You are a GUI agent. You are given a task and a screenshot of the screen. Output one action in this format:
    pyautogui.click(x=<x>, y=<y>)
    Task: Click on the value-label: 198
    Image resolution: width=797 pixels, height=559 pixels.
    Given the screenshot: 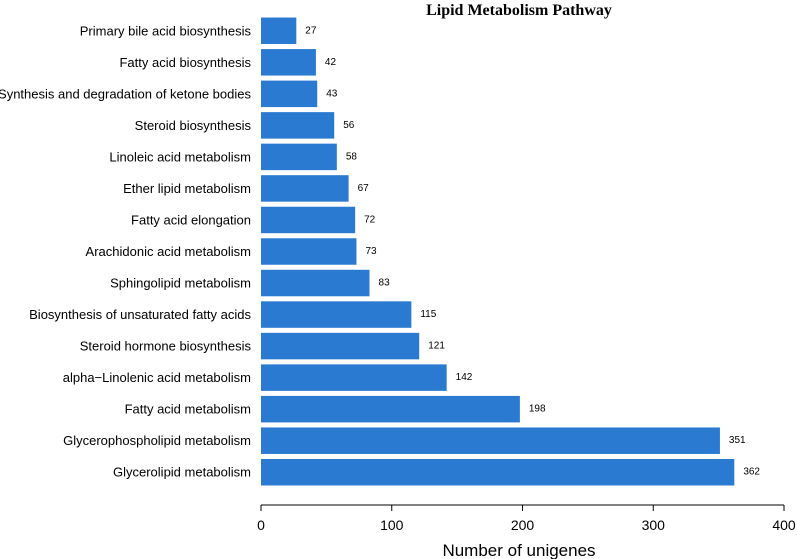 What is the action you would take?
    pyautogui.click(x=537, y=409)
    